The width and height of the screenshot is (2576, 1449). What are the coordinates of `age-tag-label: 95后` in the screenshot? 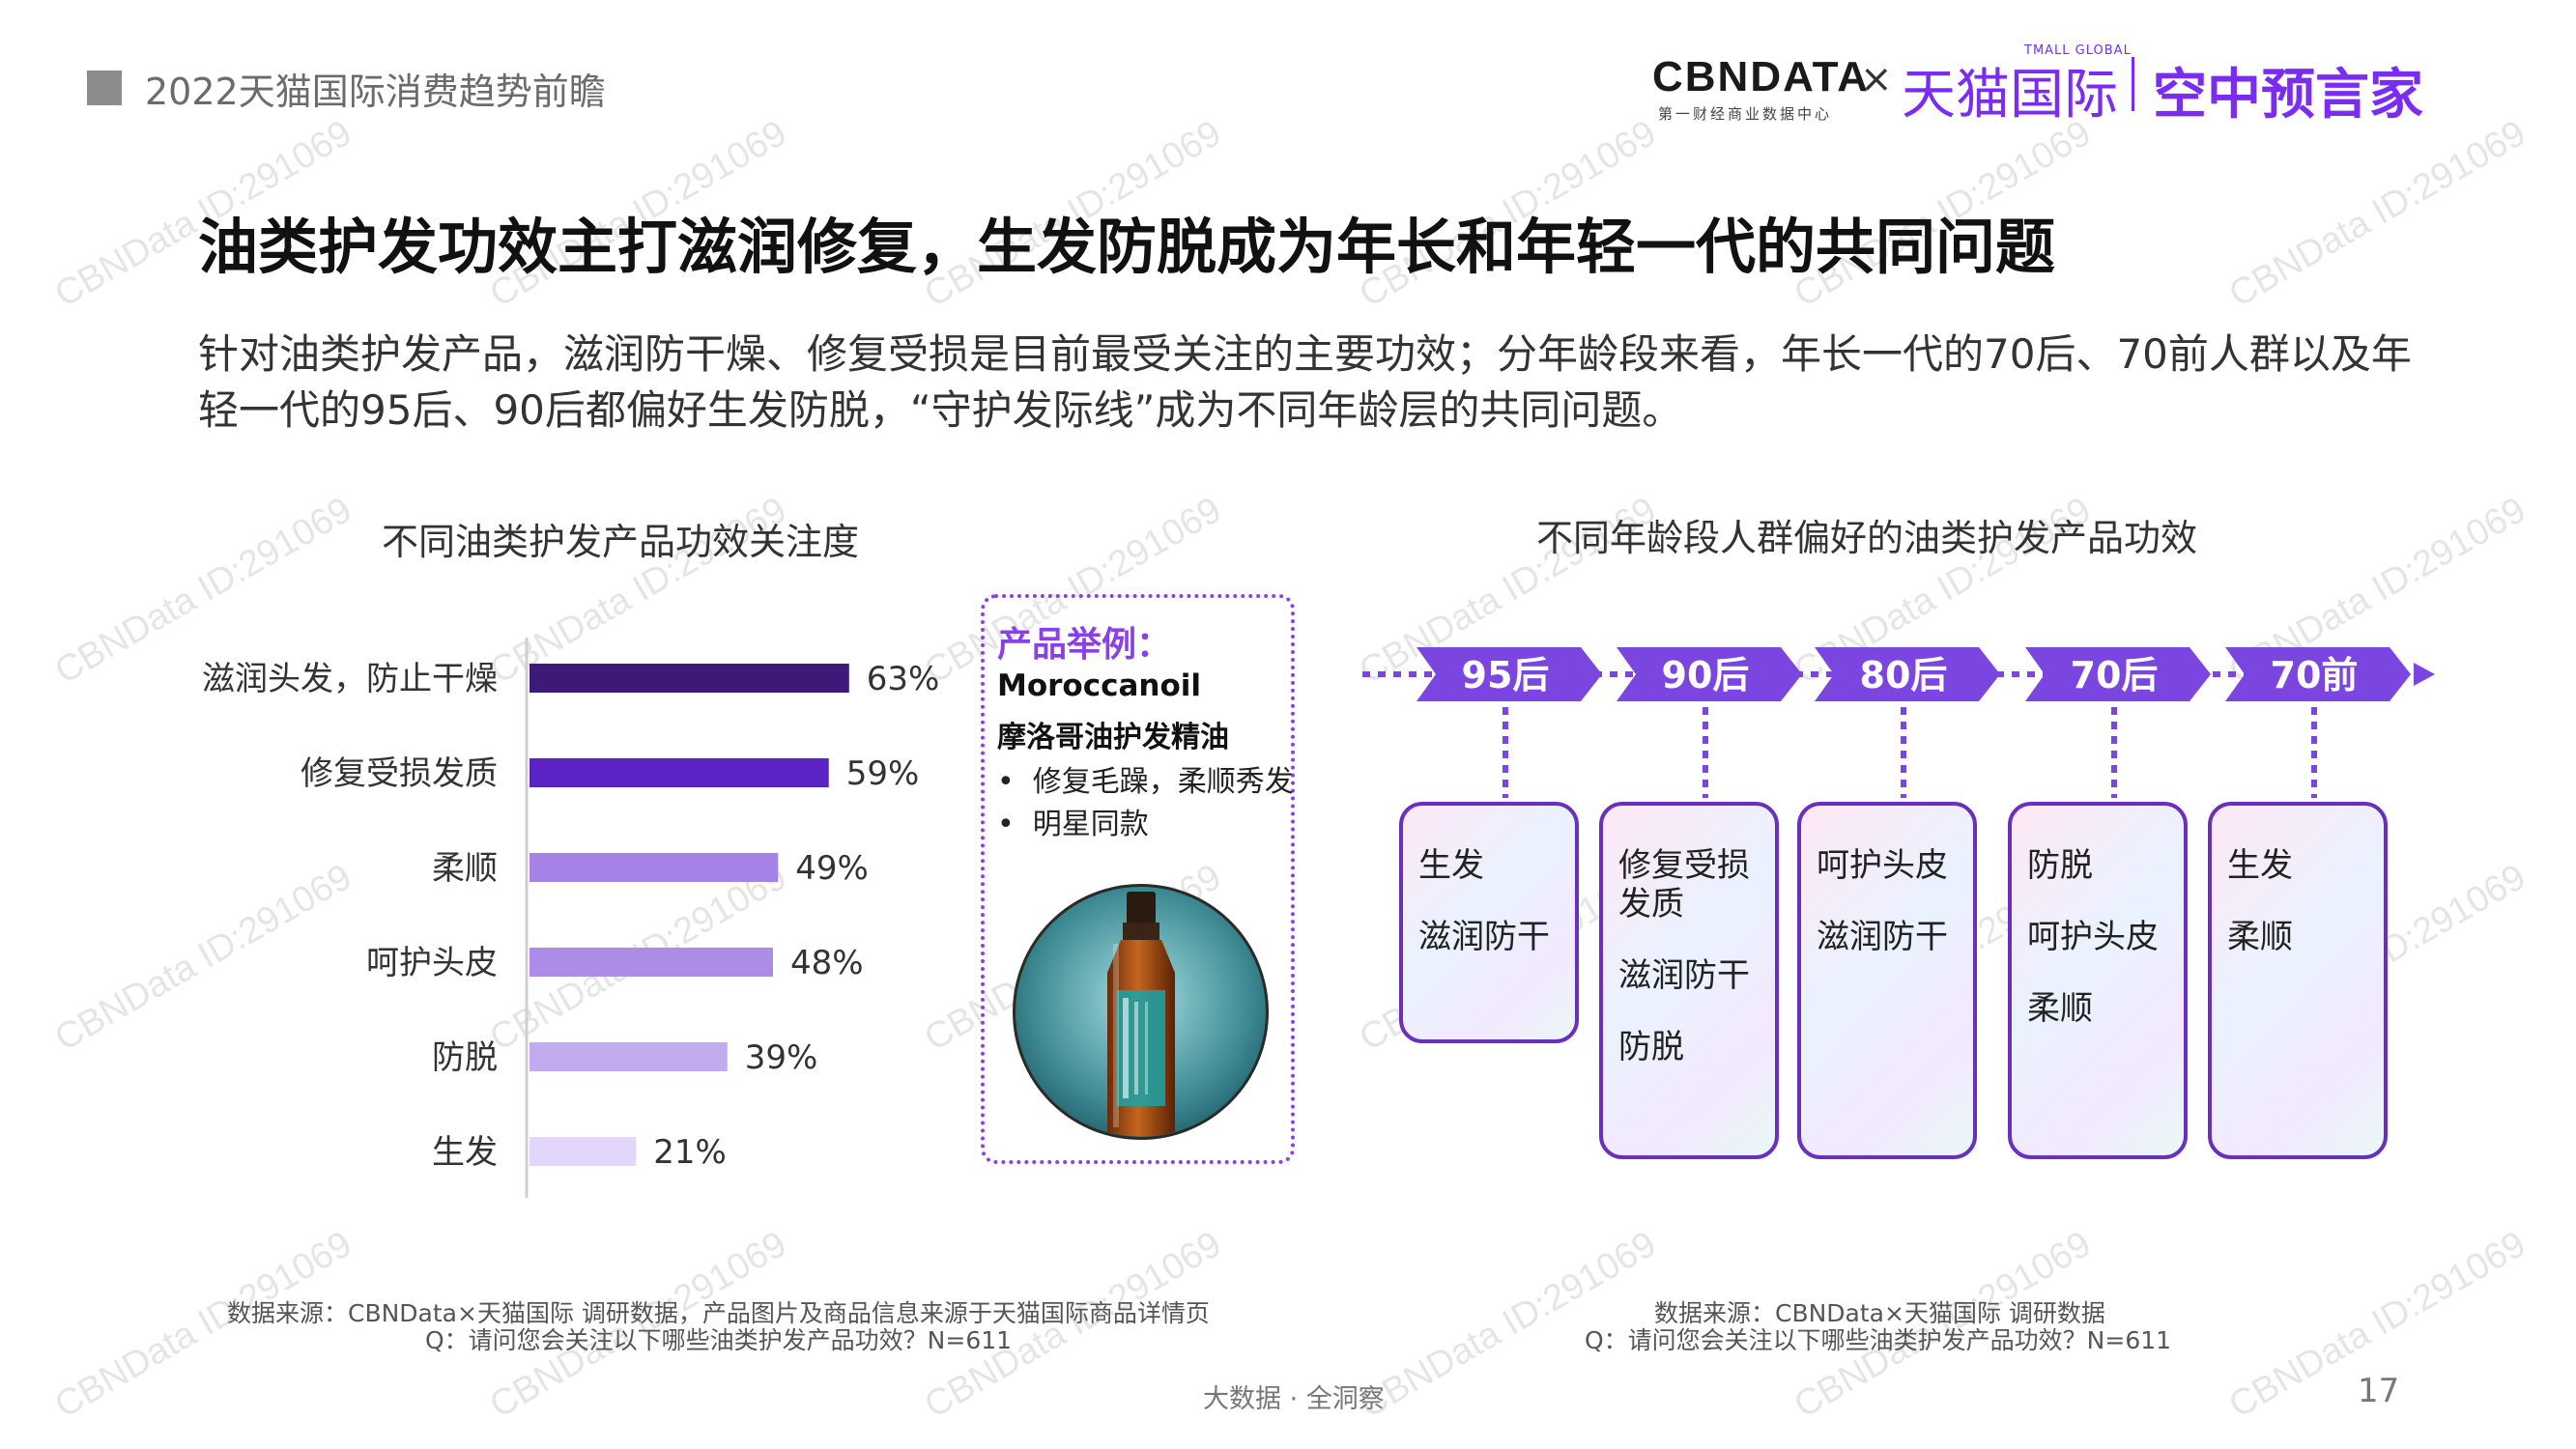 It's located at (1506, 675).